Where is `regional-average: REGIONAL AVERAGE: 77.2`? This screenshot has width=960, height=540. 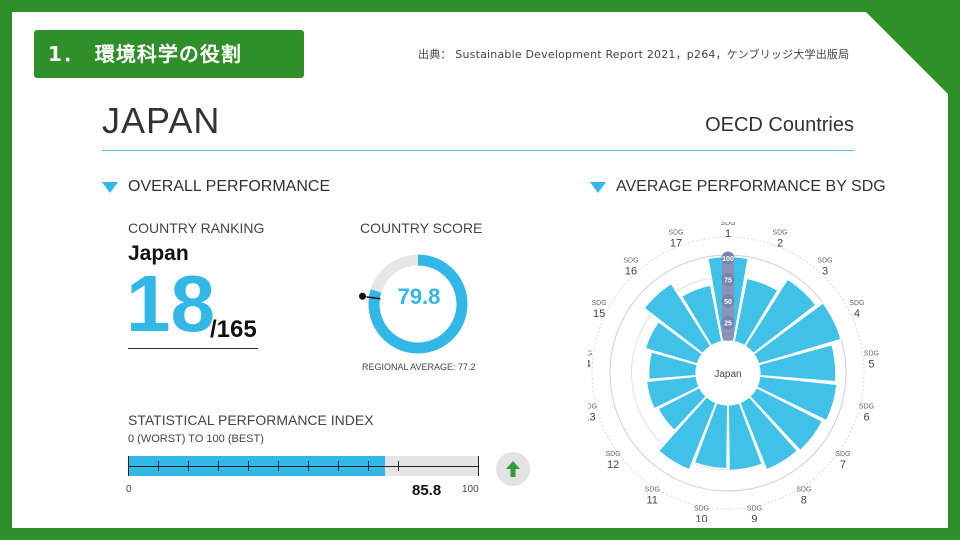
regional-average: REGIONAL AVERAGE: 77.2 is located at coordinates (419, 367).